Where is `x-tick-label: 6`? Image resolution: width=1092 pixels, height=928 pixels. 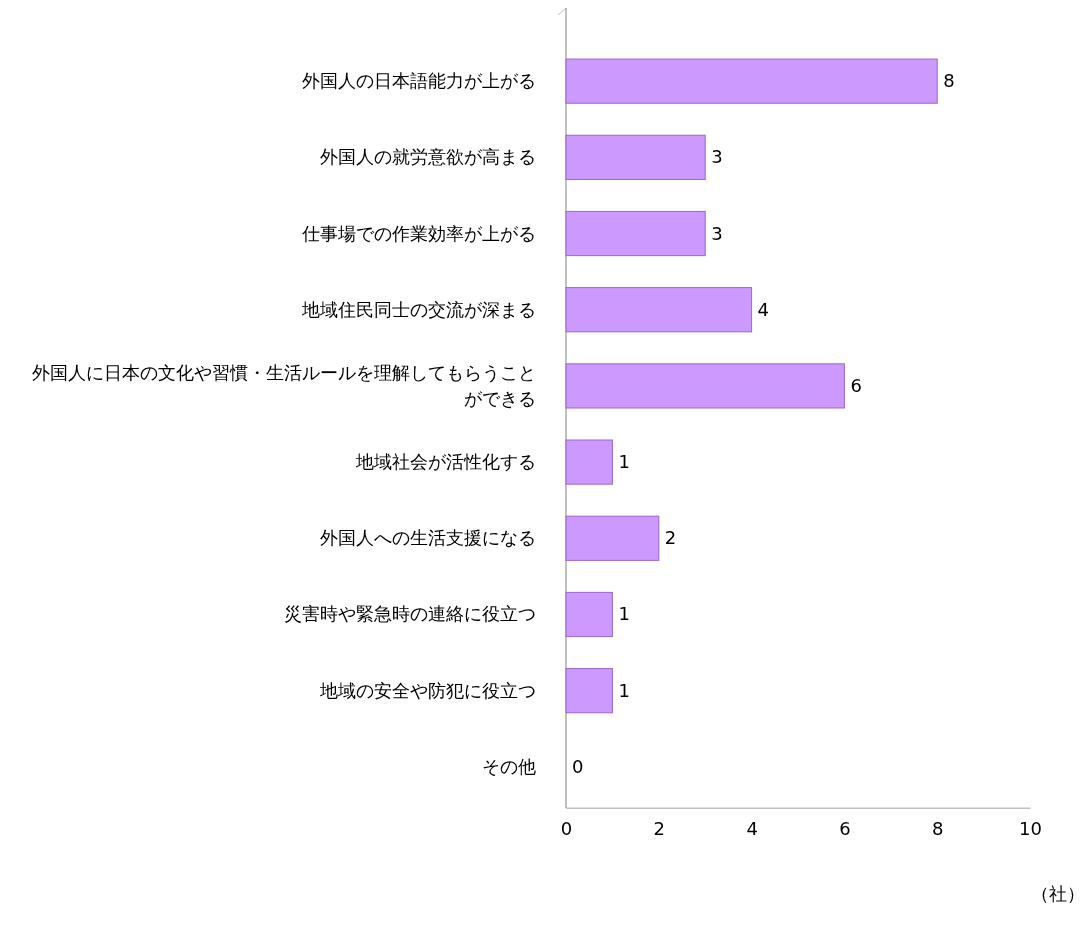
x-tick-label: 6 is located at coordinates (845, 828).